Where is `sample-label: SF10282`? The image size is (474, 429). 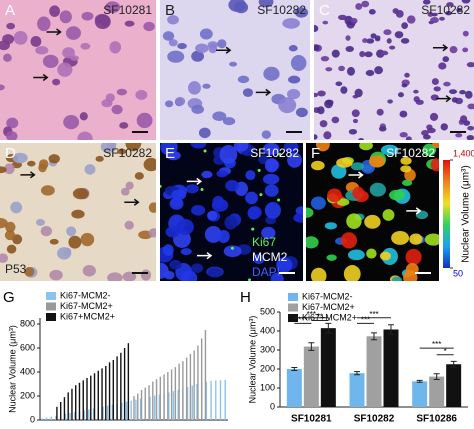
sample-label: SF10282 is located at coordinates (445, 10).